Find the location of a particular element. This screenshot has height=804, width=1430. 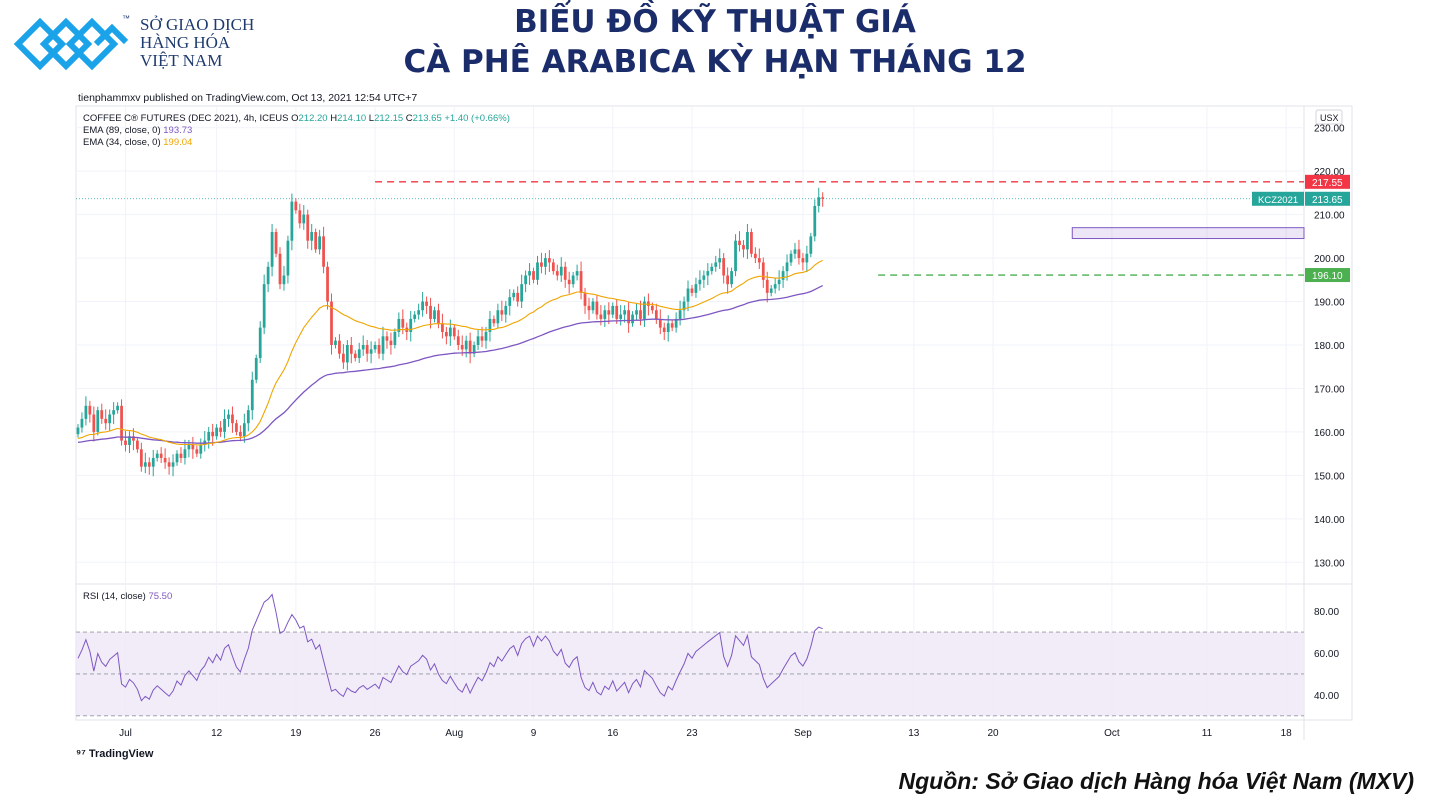

legend-part: 212.20 is located at coordinates (315, 118).